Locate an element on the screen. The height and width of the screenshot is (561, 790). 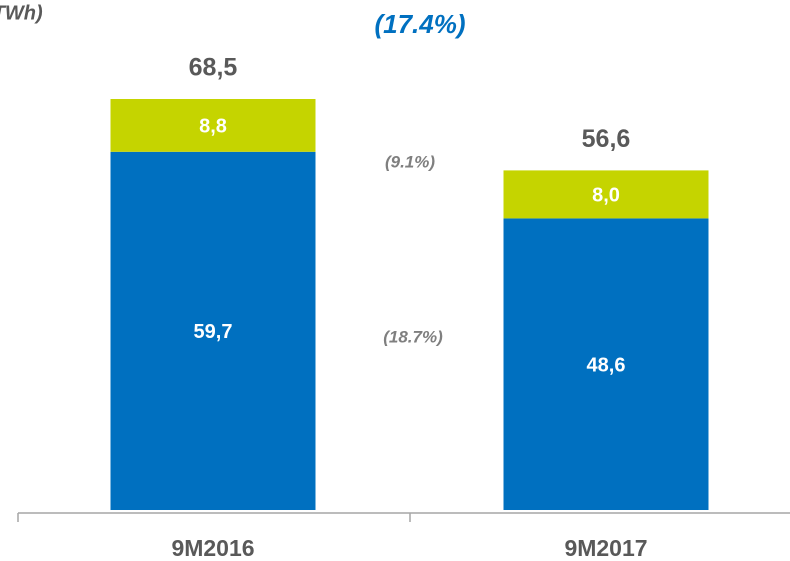
total-label: 68,5 is located at coordinates (213, 68).